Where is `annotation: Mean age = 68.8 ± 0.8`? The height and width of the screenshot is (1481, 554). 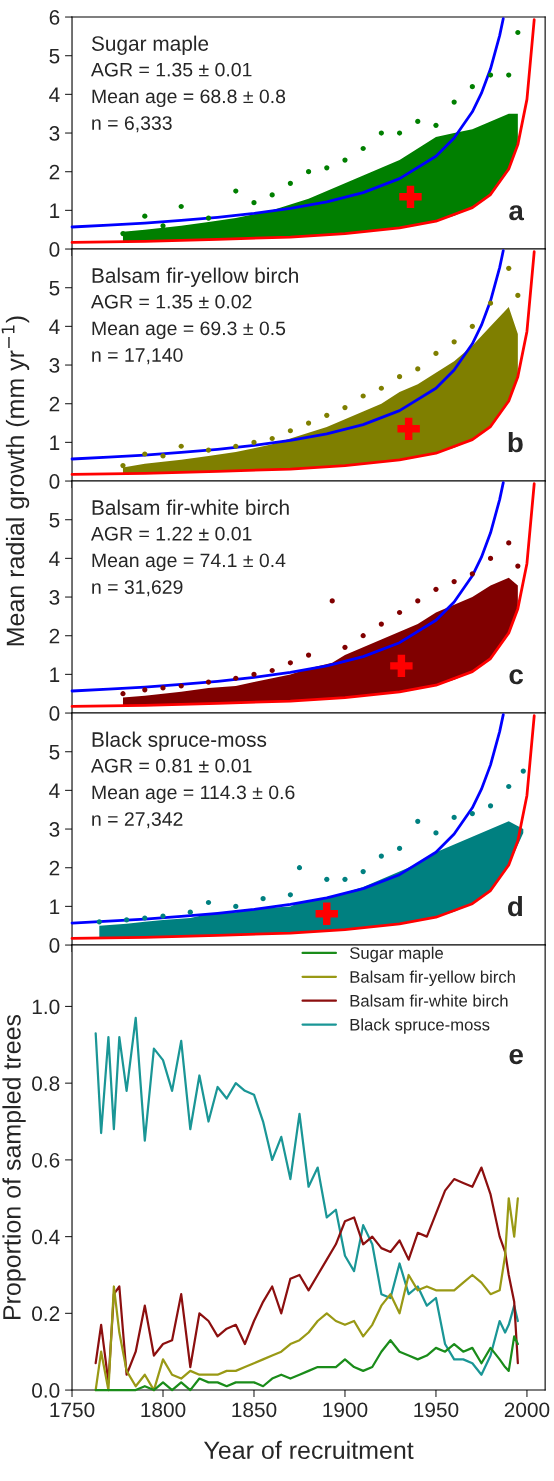 annotation: Mean age = 68.8 ± 0.8 is located at coordinates (189, 98).